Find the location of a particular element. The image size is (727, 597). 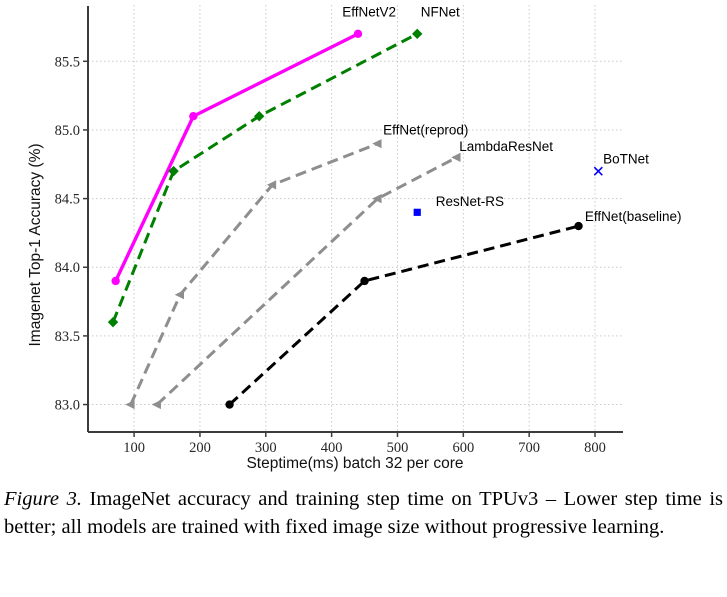

x-tick-label: 100 is located at coordinates (134, 448).